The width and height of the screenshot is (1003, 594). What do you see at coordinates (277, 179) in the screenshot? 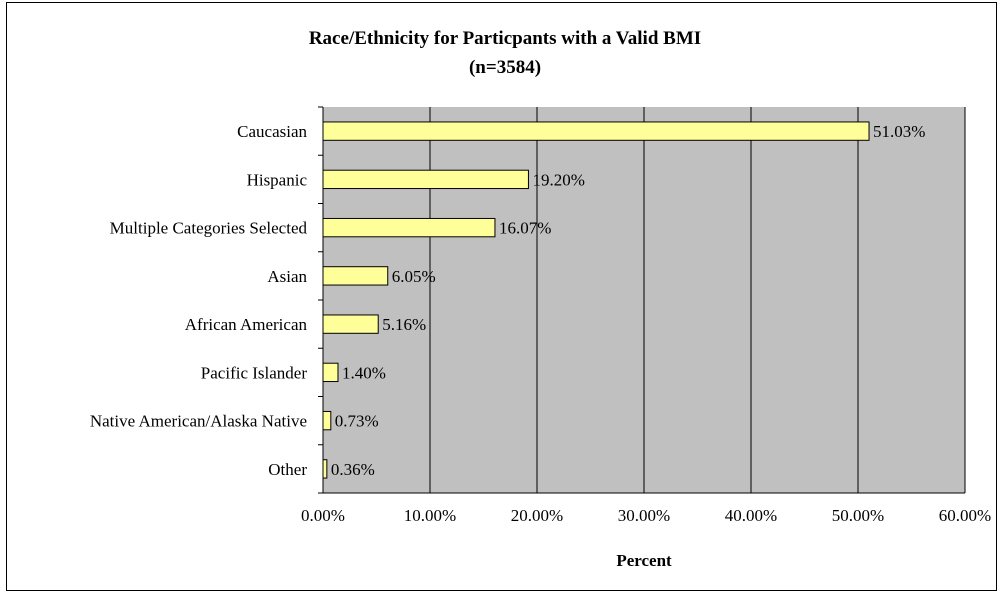
I see `category-label: Hispanic` at bounding box center [277, 179].